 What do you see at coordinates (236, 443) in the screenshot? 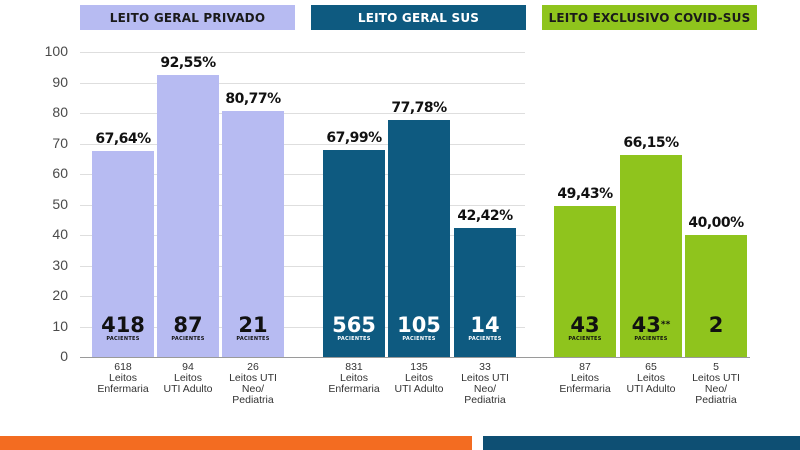
I see `bottom-band-orange` at bounding box center [236, 443].